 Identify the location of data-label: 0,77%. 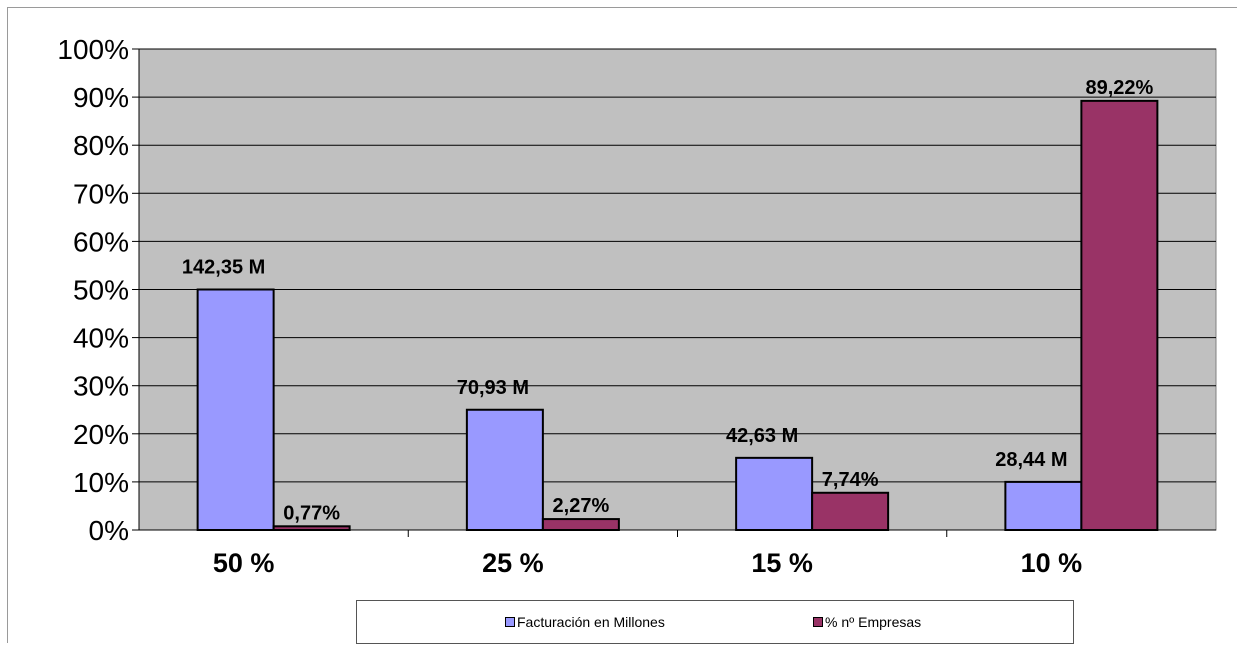
(311, 513).